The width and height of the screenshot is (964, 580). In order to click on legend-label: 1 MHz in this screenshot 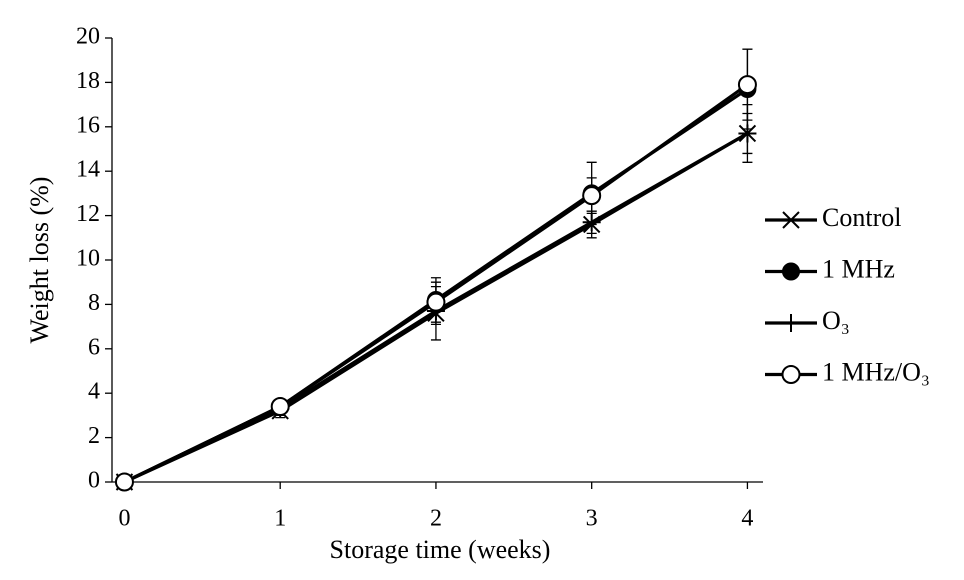, I will do `click(858, 268)`.